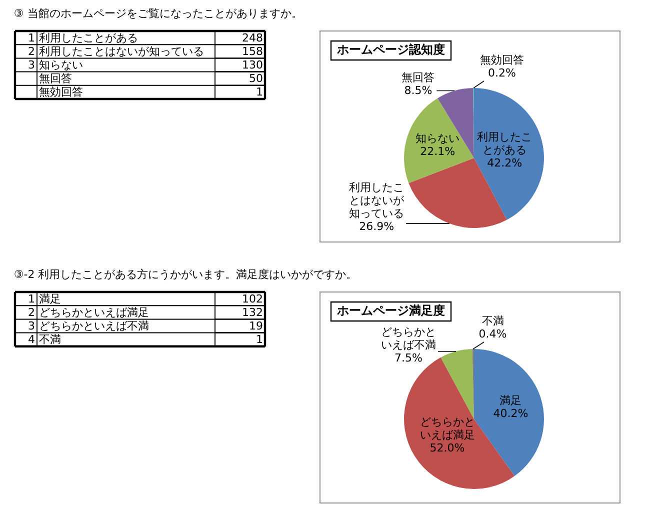 The image size is (651, 526). I want to click on slice-label: 無回答, so click(418, 77).